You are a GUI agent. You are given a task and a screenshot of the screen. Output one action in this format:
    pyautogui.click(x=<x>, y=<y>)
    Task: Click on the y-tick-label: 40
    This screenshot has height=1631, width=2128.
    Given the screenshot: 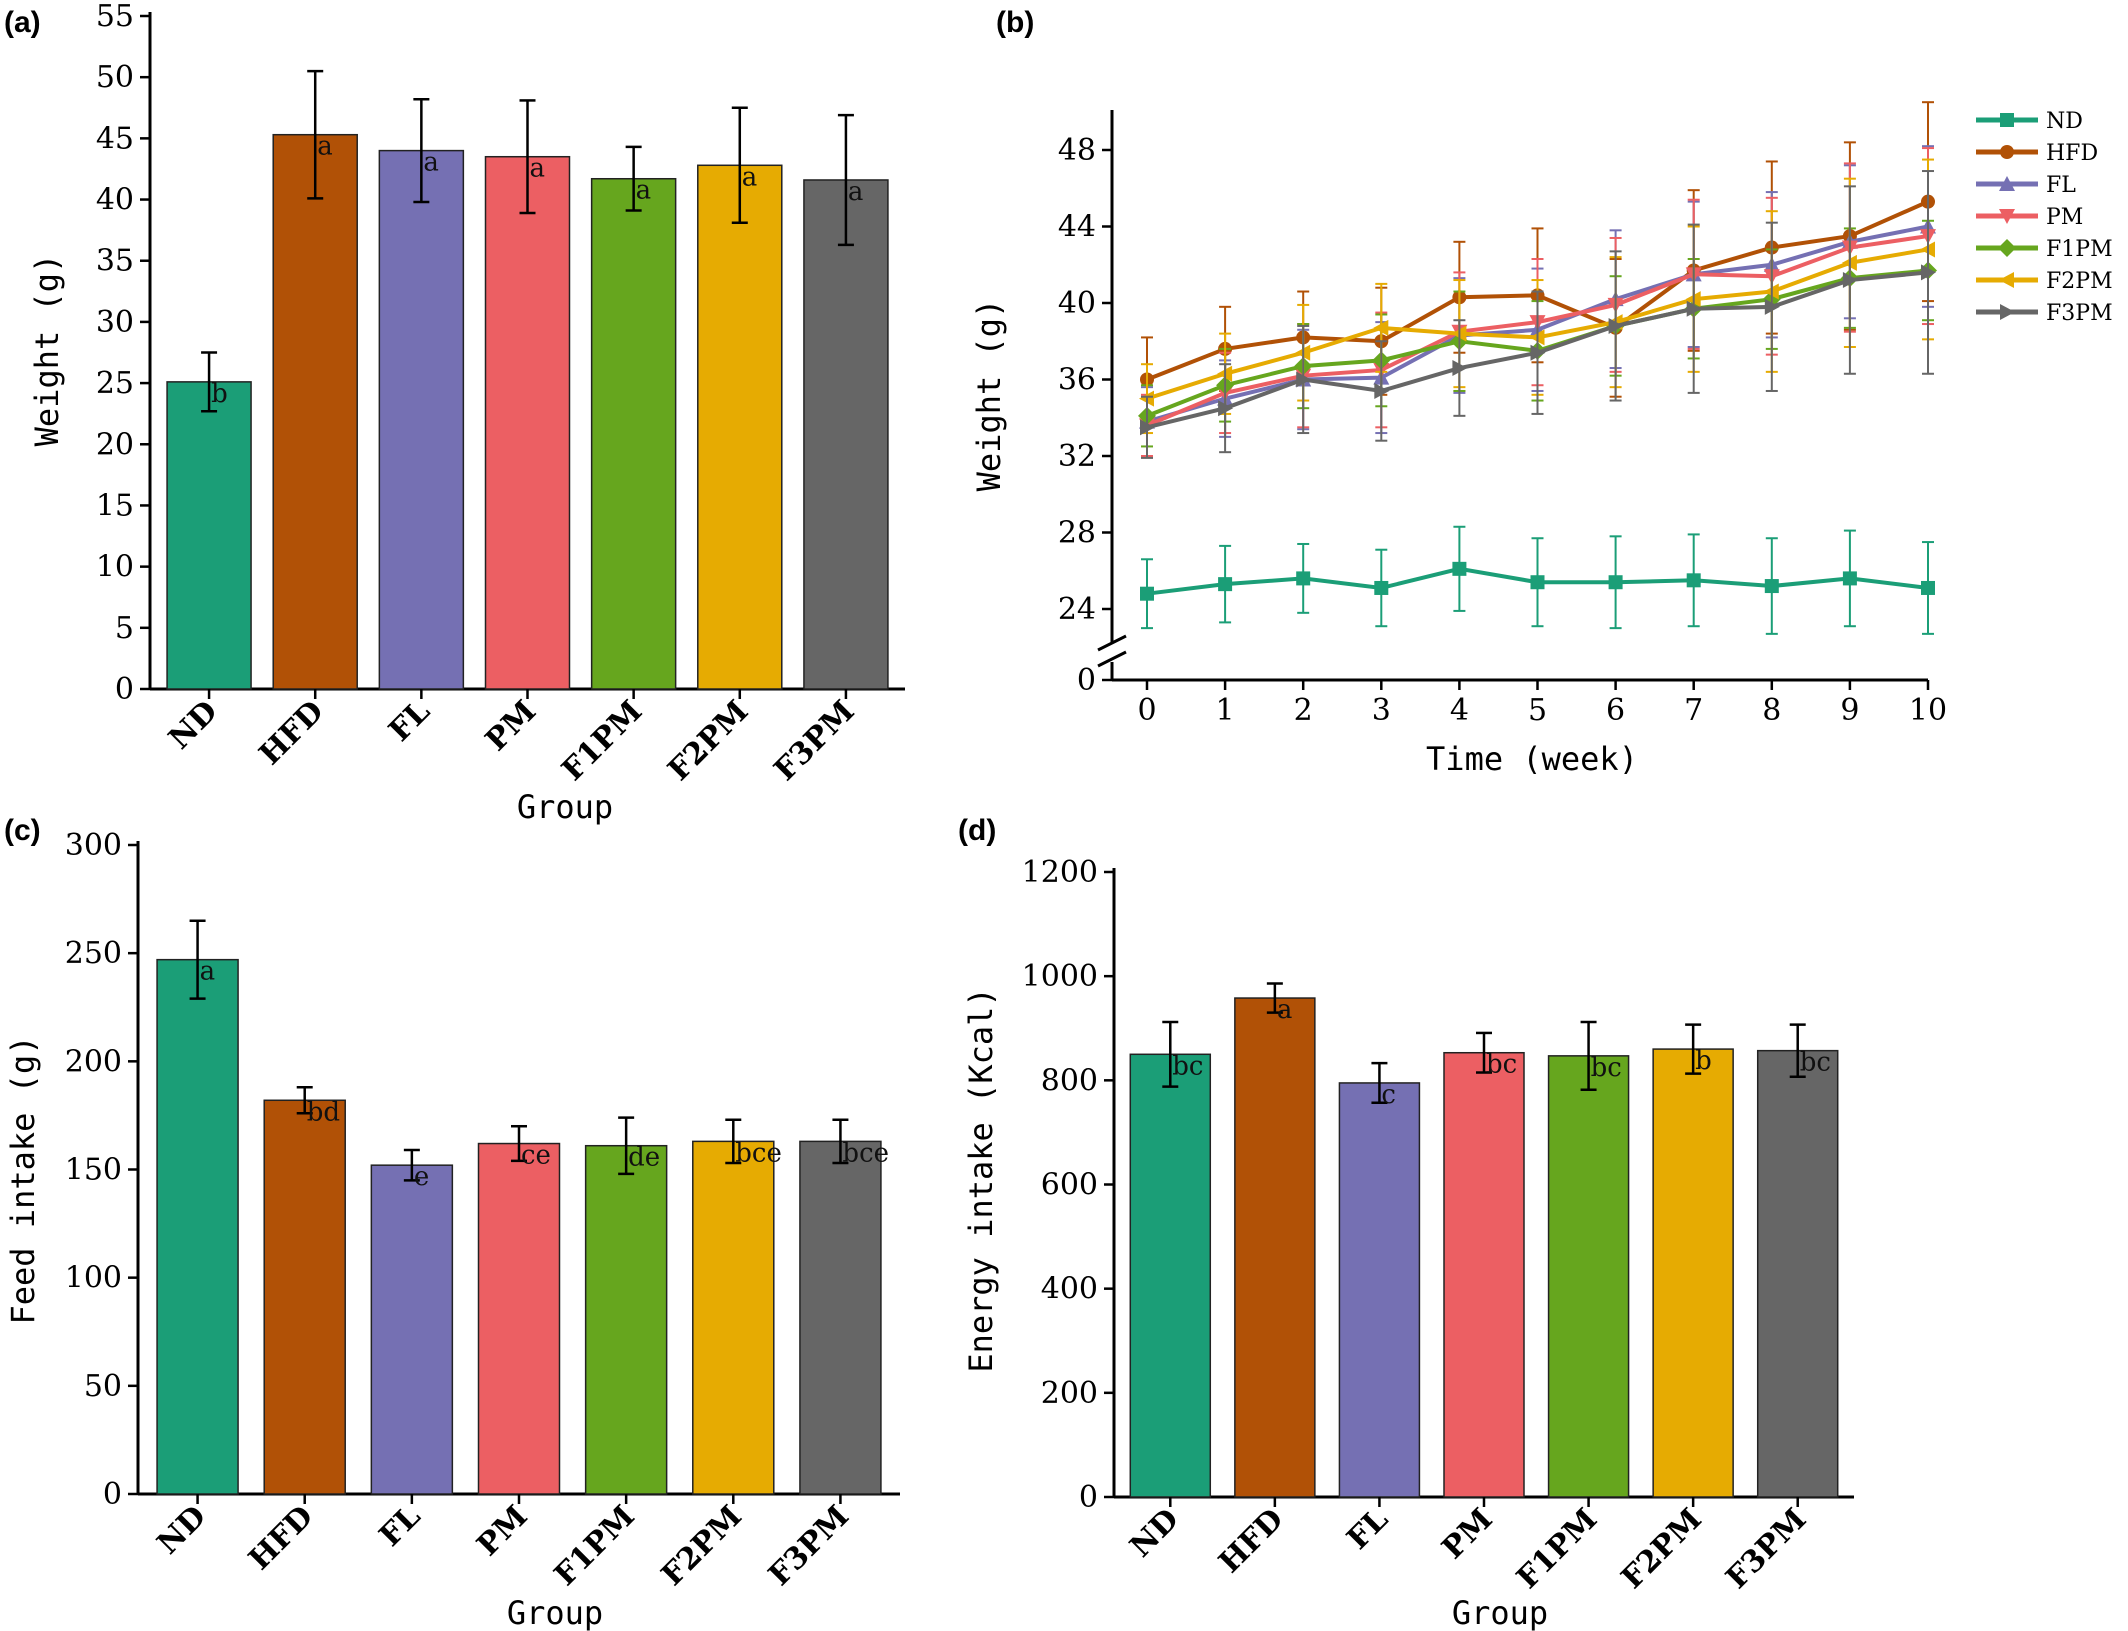 What is the action you would take?
    pyautogui.click(x=1077, y=303)
    